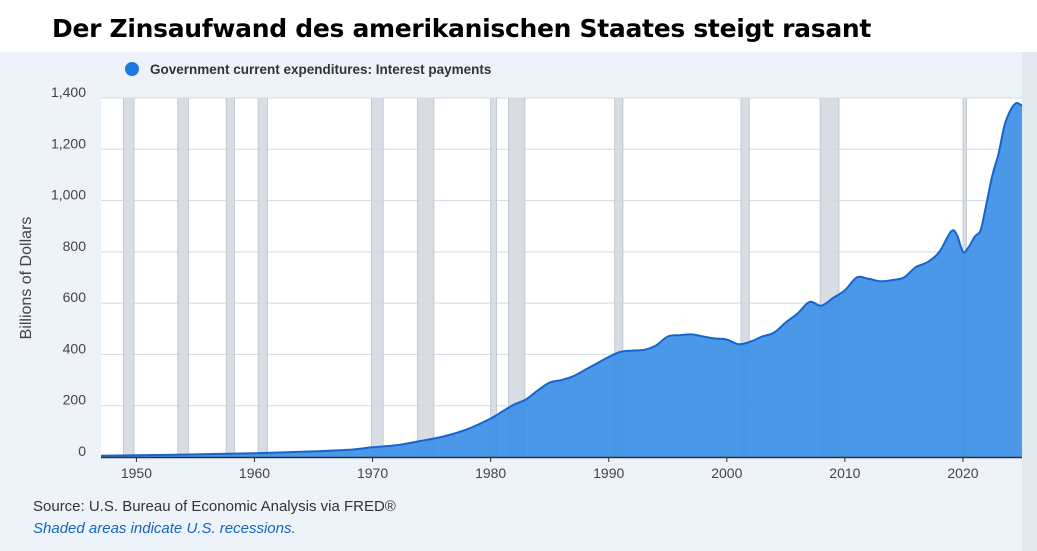  I want to click on y-axis-title: Billions of Dollars, so click(26, 278).